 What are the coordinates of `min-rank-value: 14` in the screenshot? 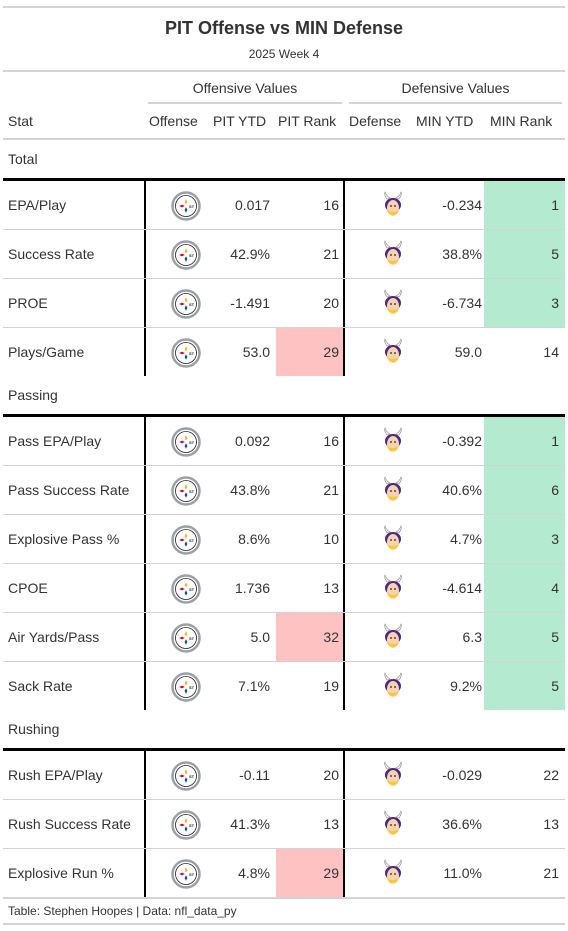 It's located at (551, 352).